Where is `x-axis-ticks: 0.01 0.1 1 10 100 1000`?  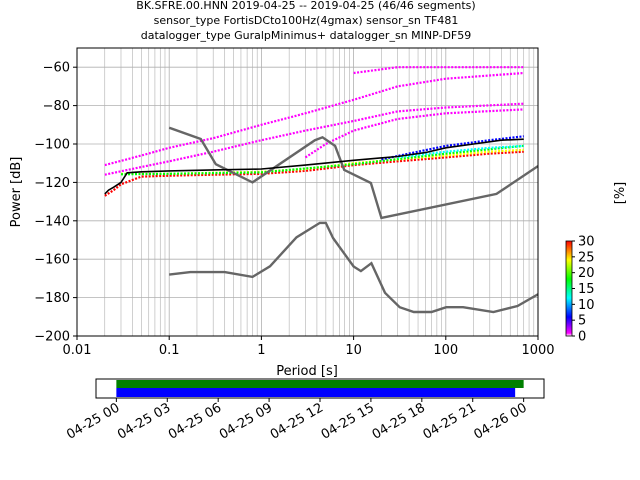
x-axis-ticks: 0.01 0.1 1 10 100 1000 is located at coordinates (309, 347).